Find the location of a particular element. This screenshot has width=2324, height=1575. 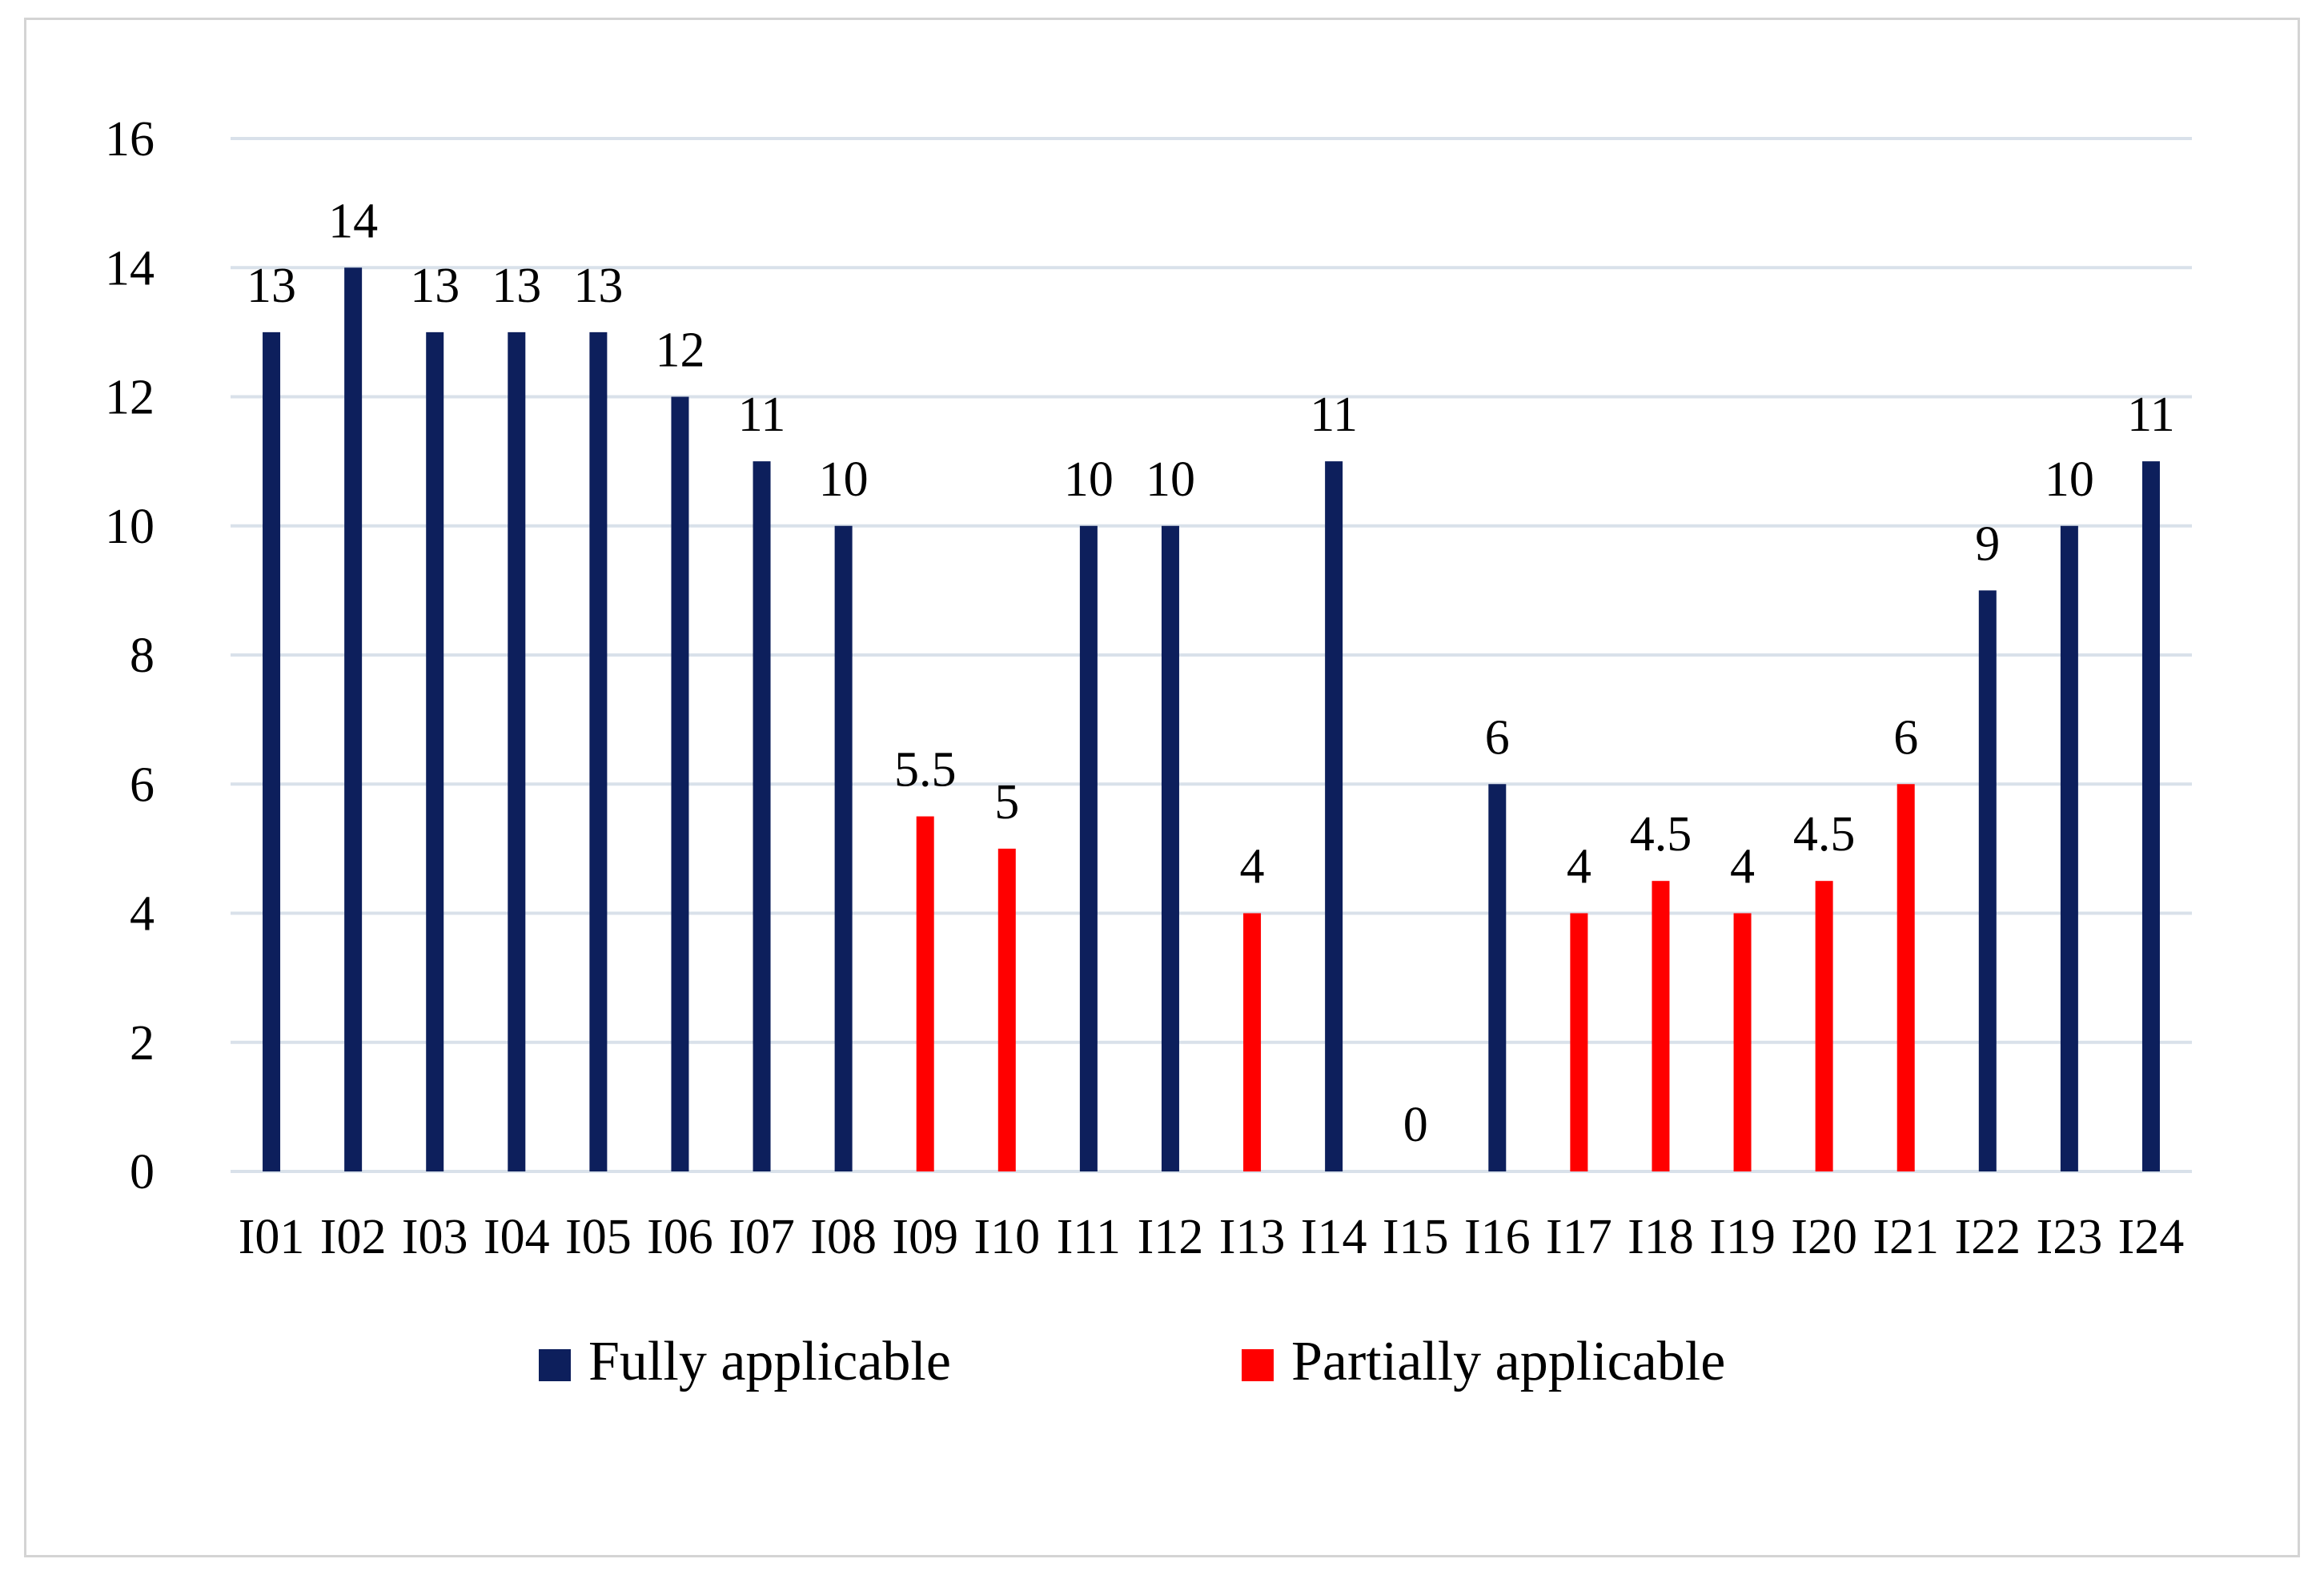

x-tick-label: I16 is located at coordinates (1497, 1237).